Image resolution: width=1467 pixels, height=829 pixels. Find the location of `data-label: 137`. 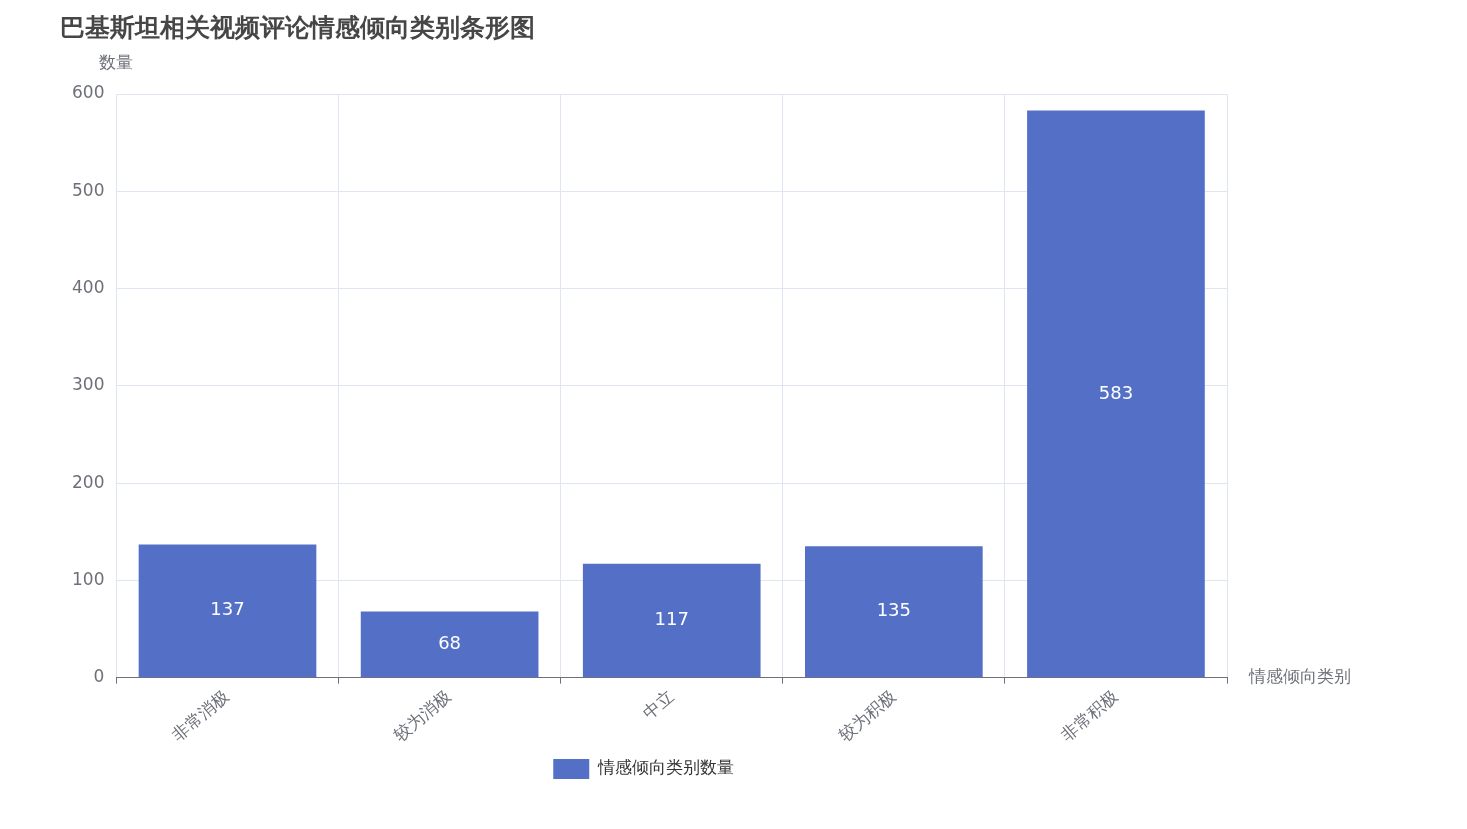

data-label: 137 is located at coordinates (227, 609).